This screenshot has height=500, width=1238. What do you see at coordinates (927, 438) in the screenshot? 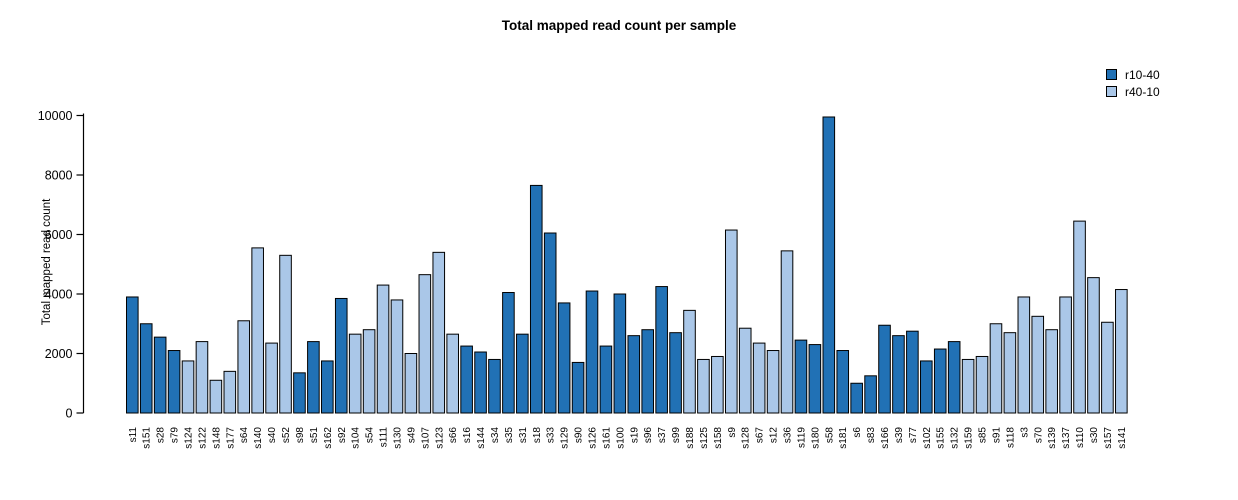
I see `x-tick-label: s102` at bounding box center [927, 438].